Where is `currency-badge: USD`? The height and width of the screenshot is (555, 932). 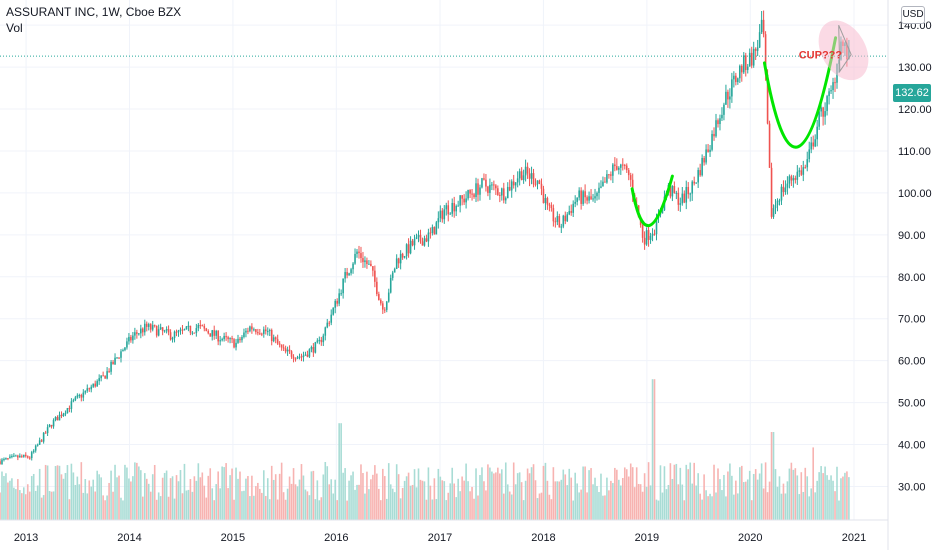
currency-badge: USD is located at coordinates (913, 15).